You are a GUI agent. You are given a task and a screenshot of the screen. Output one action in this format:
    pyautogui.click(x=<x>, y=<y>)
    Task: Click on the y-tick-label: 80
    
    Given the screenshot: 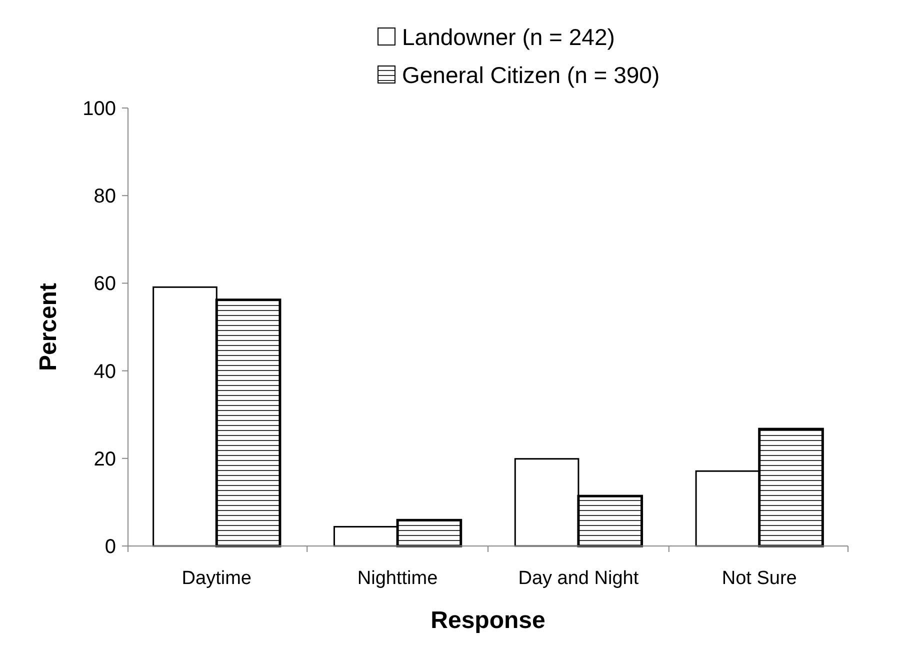 What is the action you would take?
    pyautogui.click(x=105, y=197)
    